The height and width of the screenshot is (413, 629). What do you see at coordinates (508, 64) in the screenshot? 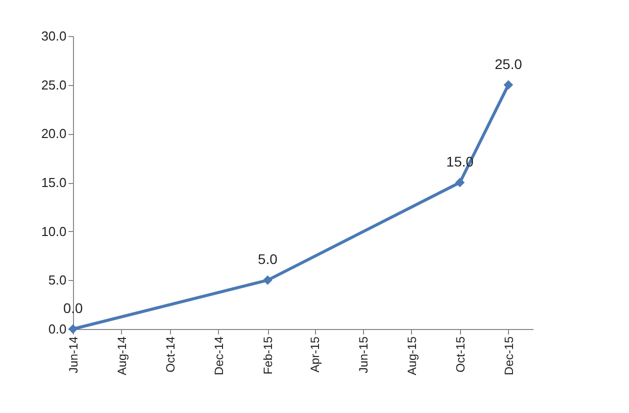
I see `data-label: 25.0` at bounding box center [508, 64].